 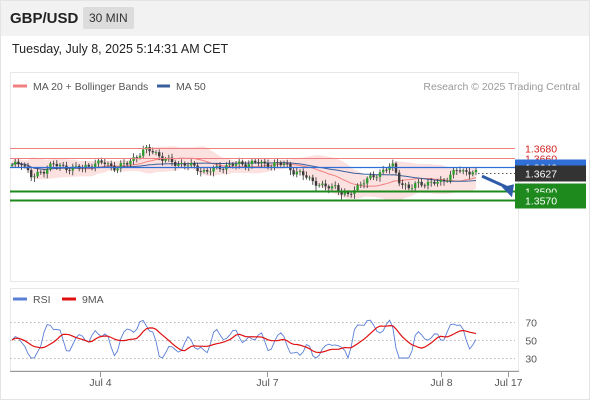 I want to click on timeframe-badge: 30 MIN, so click(x=108, y=18).